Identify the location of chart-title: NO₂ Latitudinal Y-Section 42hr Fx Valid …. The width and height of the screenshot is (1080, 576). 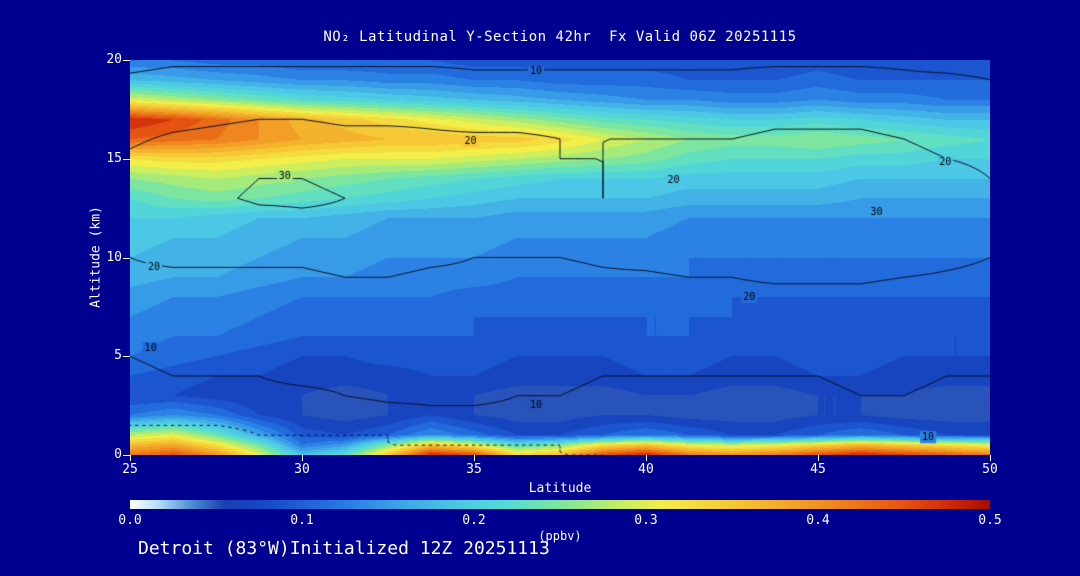
(560, 37).